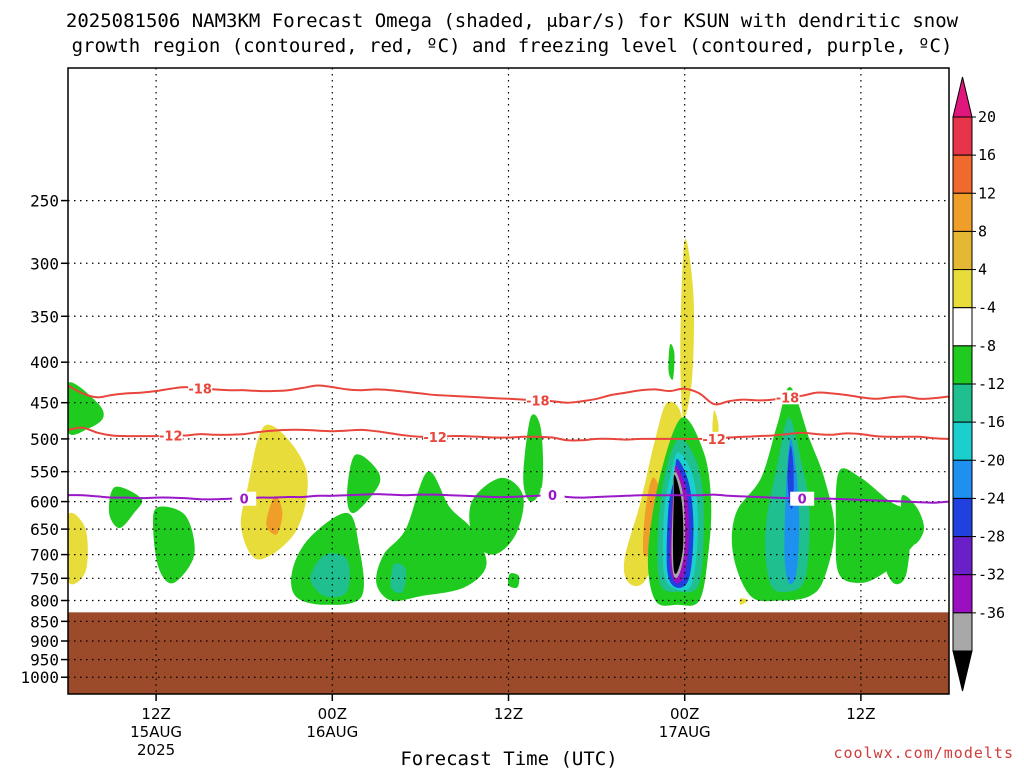 The width and height of the screenshot is (1024, 768). What do you see at coordinates (155, 714) in the screenshot?
I see `x-tick-label-12: 12Z` at bounding box center [155, 714].